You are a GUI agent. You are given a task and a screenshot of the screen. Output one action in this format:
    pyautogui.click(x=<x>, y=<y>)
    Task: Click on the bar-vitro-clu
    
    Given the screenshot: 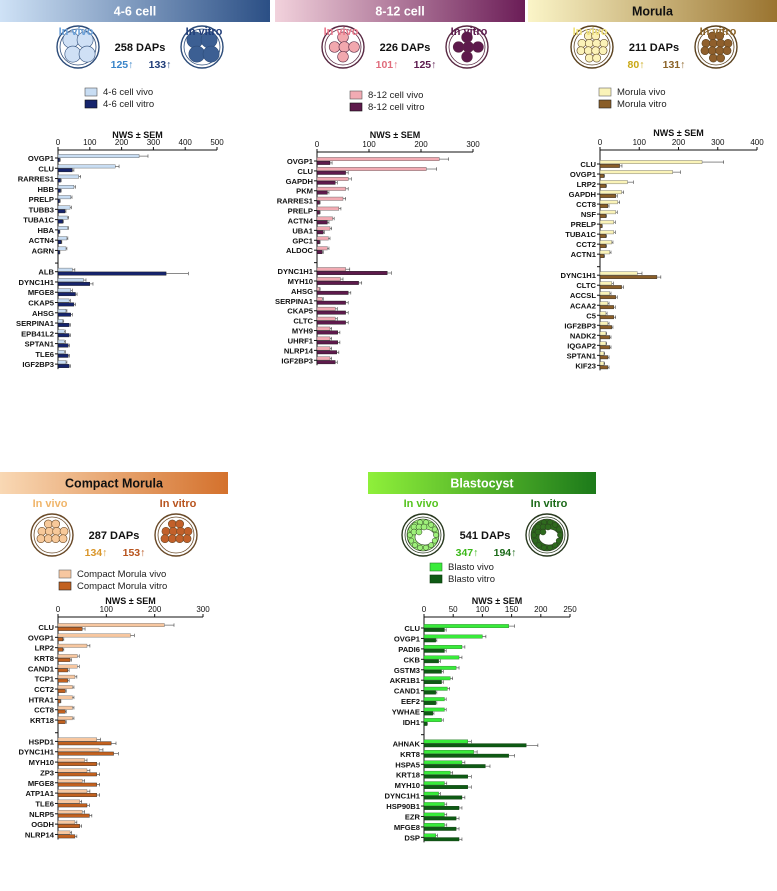 What is the action you would take?
    pyautogui.click(x=434, y=630)
    